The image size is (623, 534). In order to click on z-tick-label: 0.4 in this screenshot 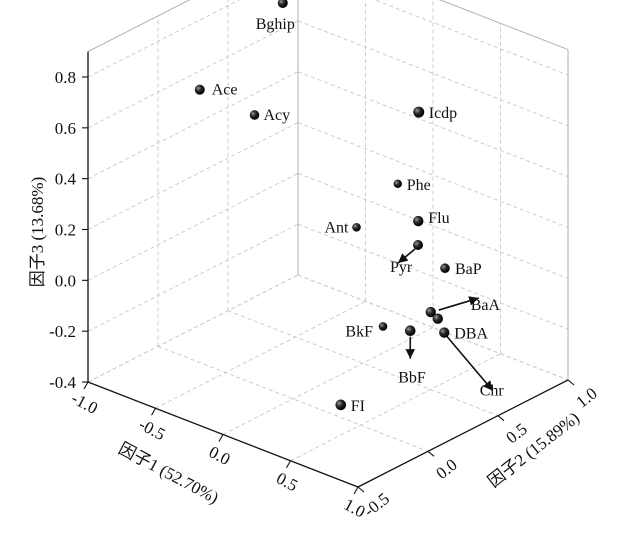, I will do `click(66, 179)`.